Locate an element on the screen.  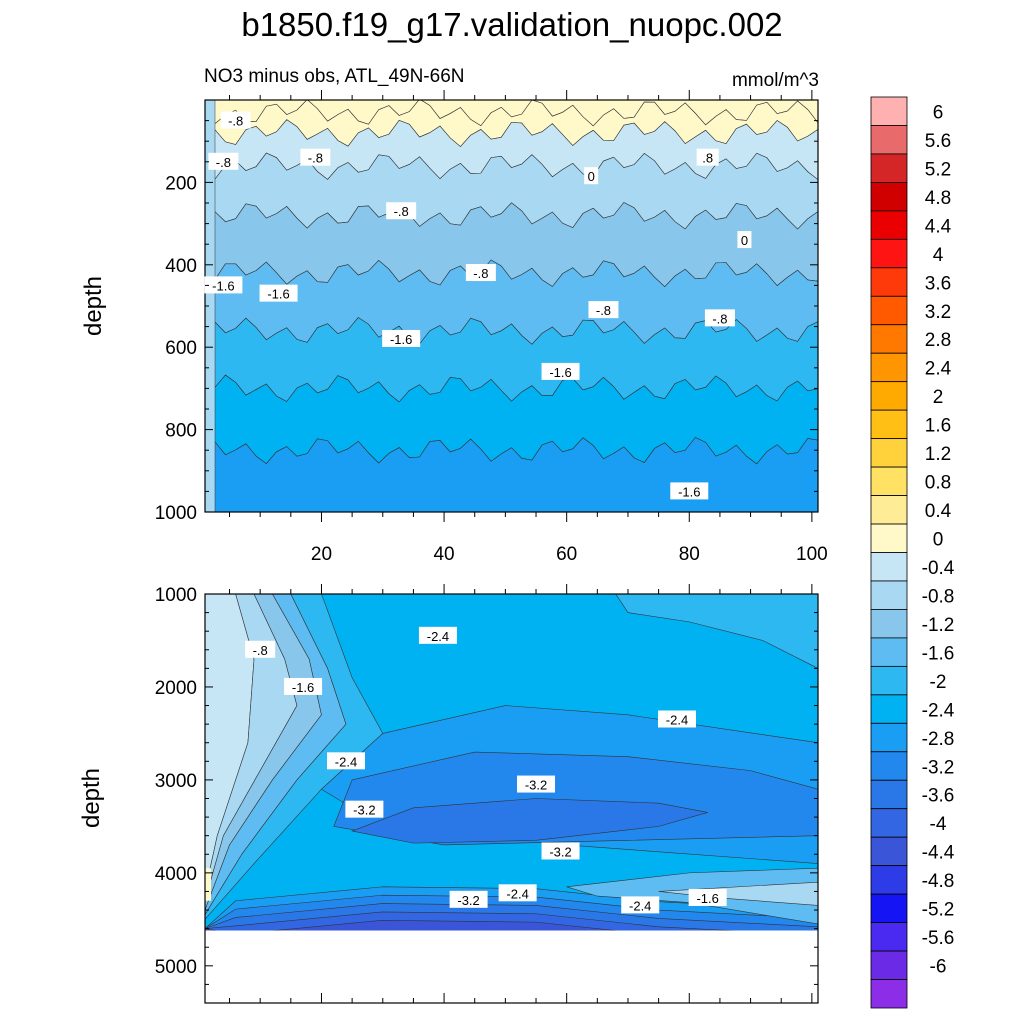
units-label: mmol/m^3 is located at coordinates (775, 80).